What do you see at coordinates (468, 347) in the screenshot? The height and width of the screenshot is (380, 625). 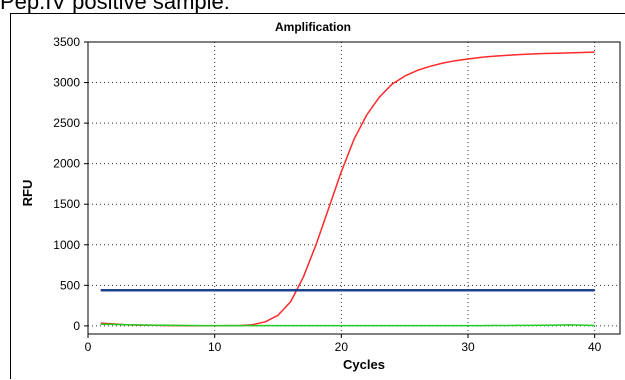 I see `x-tick-label: 30` at bounding box center [468, 347].